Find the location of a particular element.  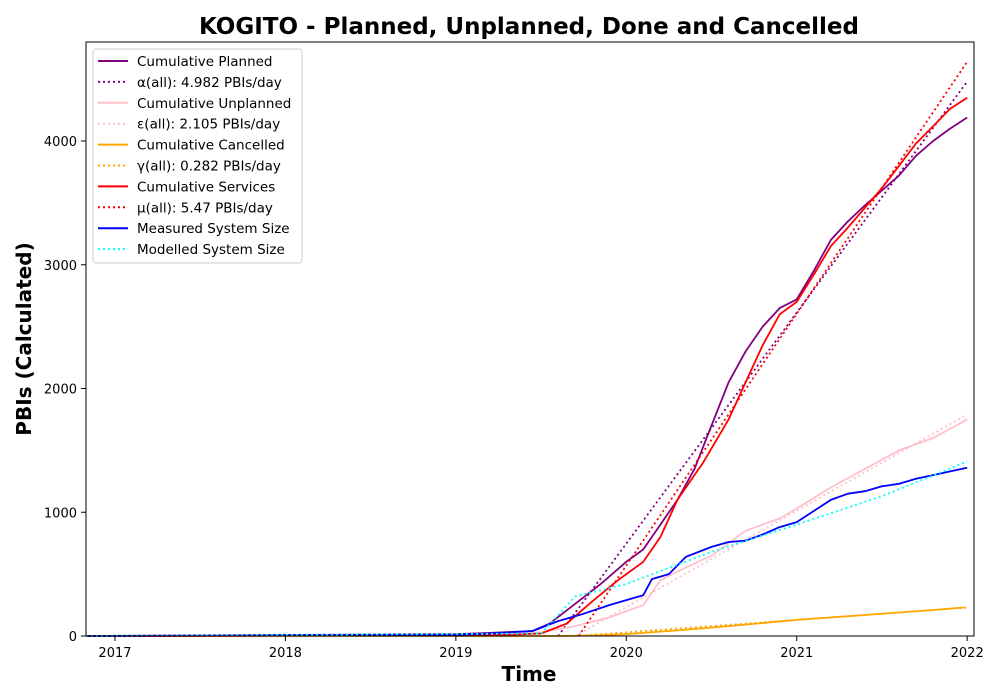

x-tick-label: 2021 is located at coordinates (796, 653).